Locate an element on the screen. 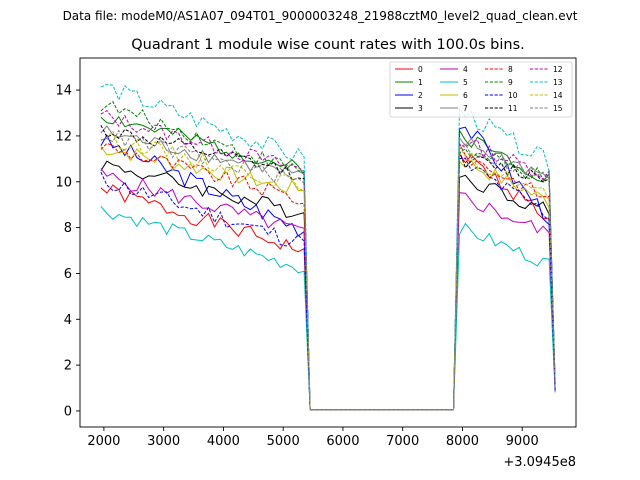  legend-label-10: 10 is located at coordinates (513, 95).